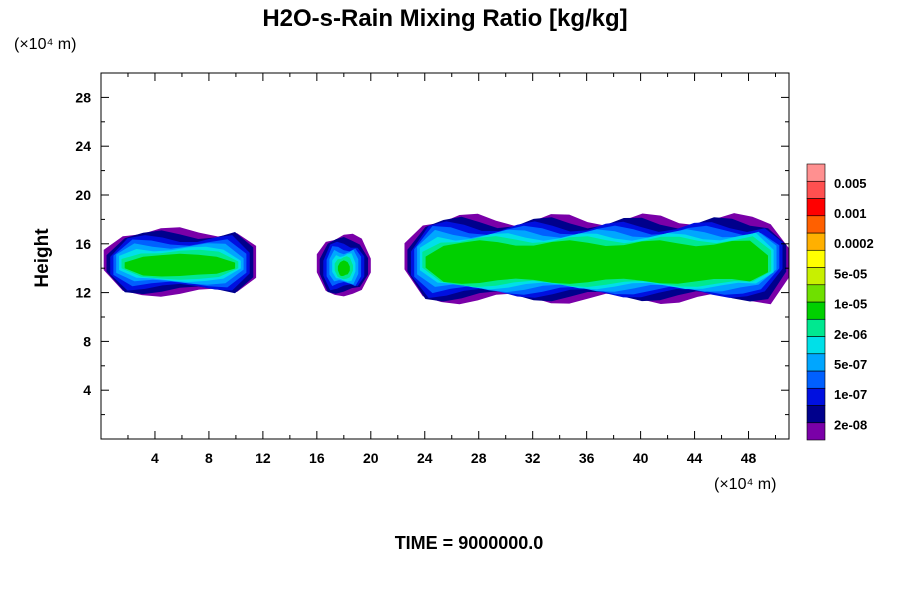 This screenshot has height=600, width=900. I want to click on x-tick-label: 28, so click(479, 458).